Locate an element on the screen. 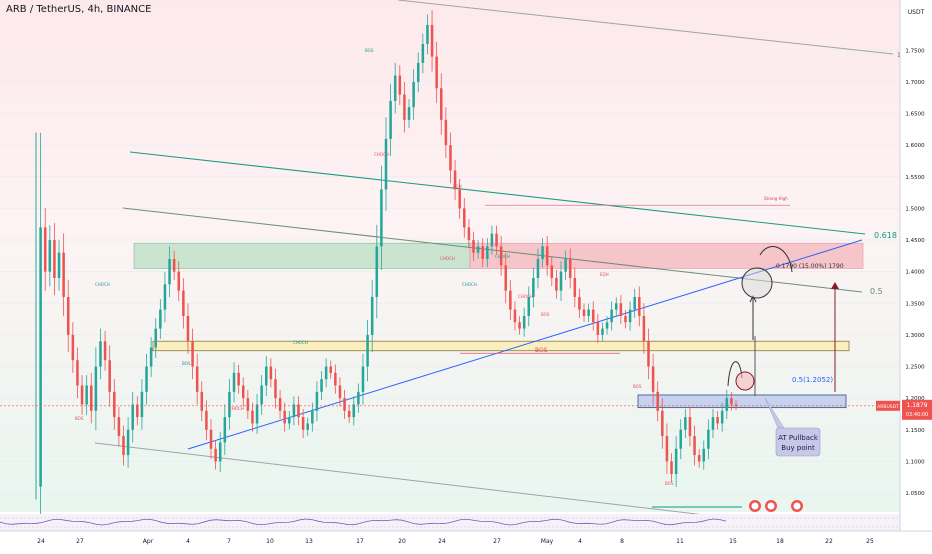 The image size is (932, 554). demand-zone-green is located at coordinates (302, 255).